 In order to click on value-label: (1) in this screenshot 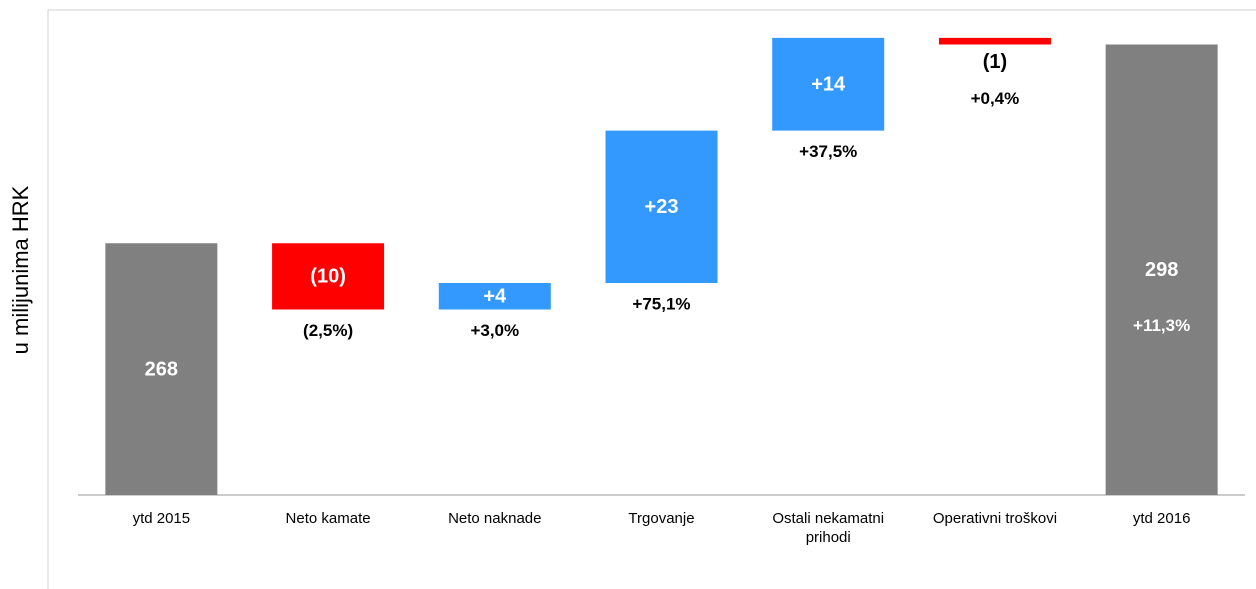, I will do `click(995, 62)`.